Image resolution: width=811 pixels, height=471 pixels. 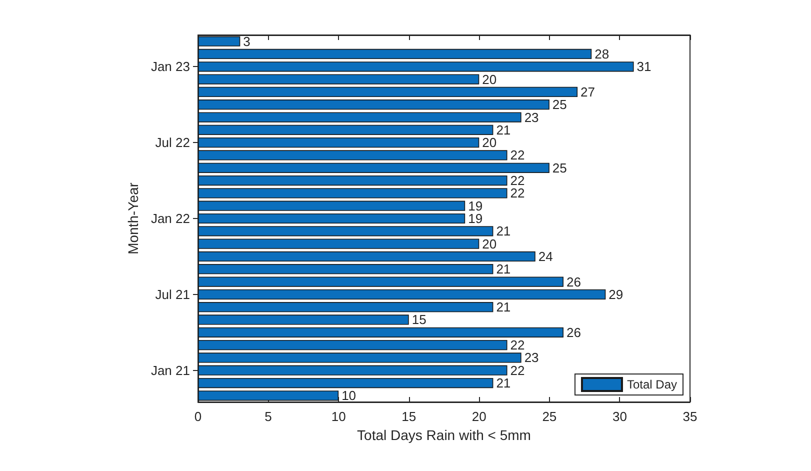 I want to click on data-label: 29, so click(x=616, y=294).